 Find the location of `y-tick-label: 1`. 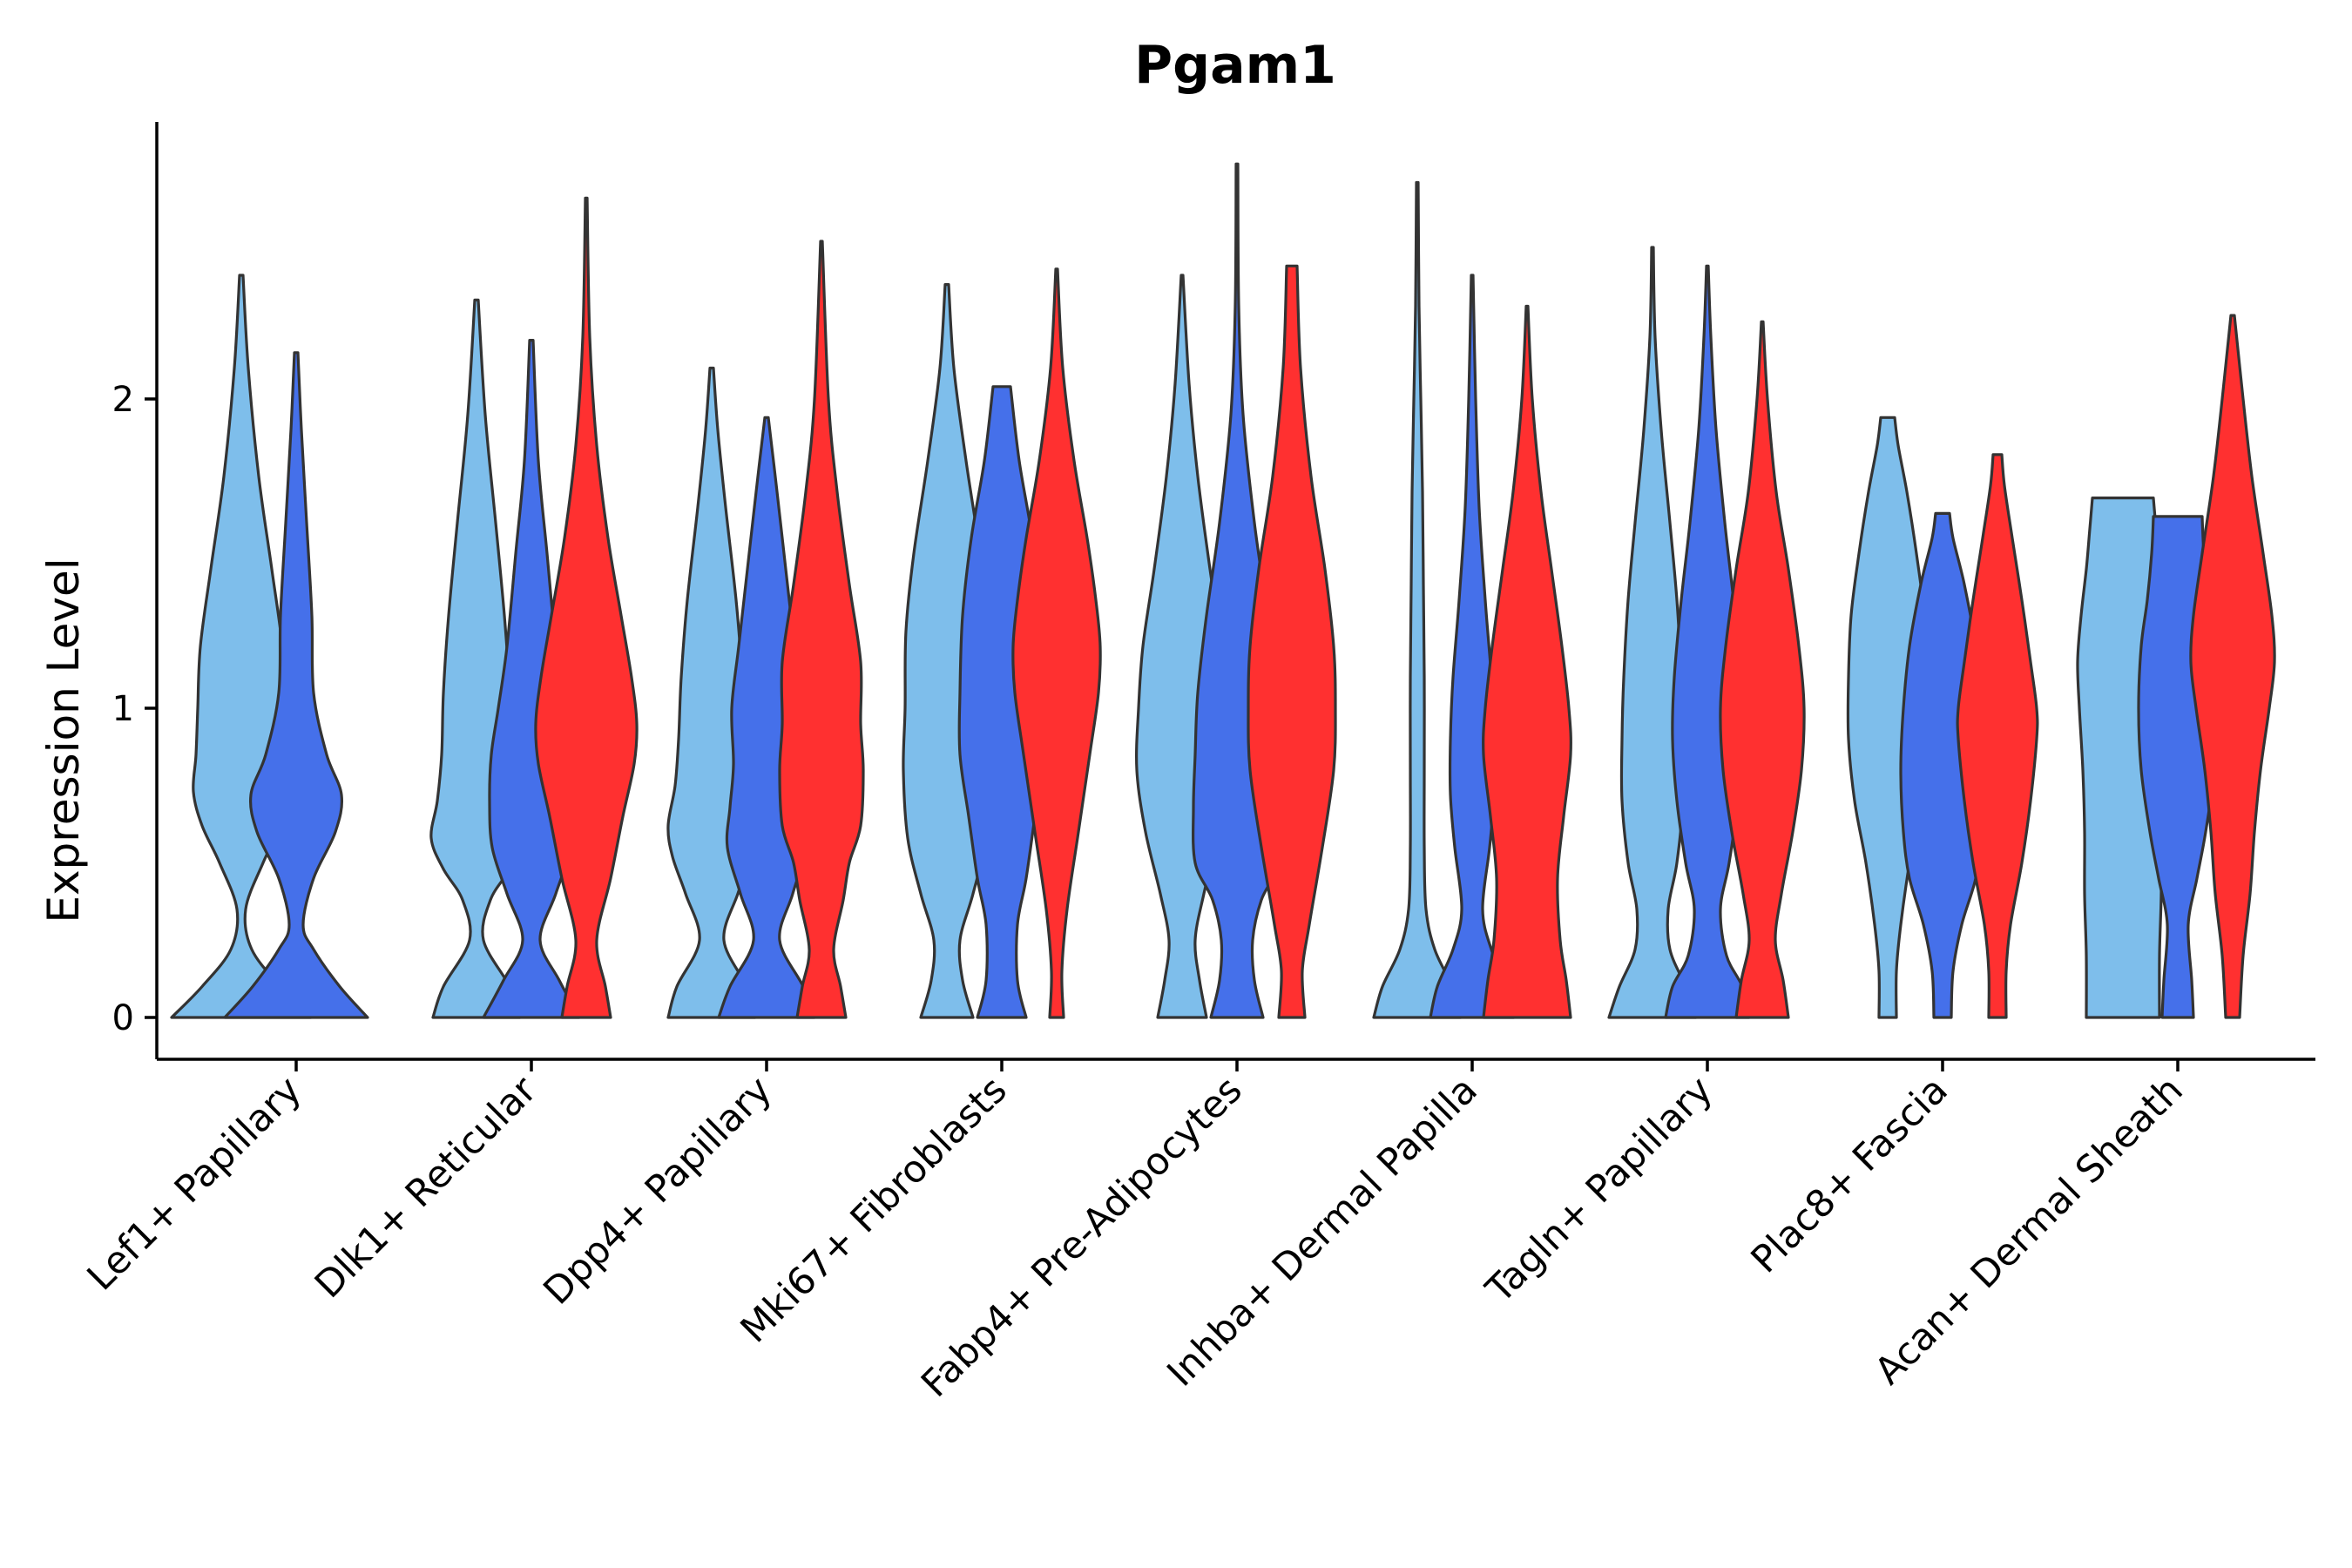

y-tick-label: 1 is located at coordinates (123, 709).